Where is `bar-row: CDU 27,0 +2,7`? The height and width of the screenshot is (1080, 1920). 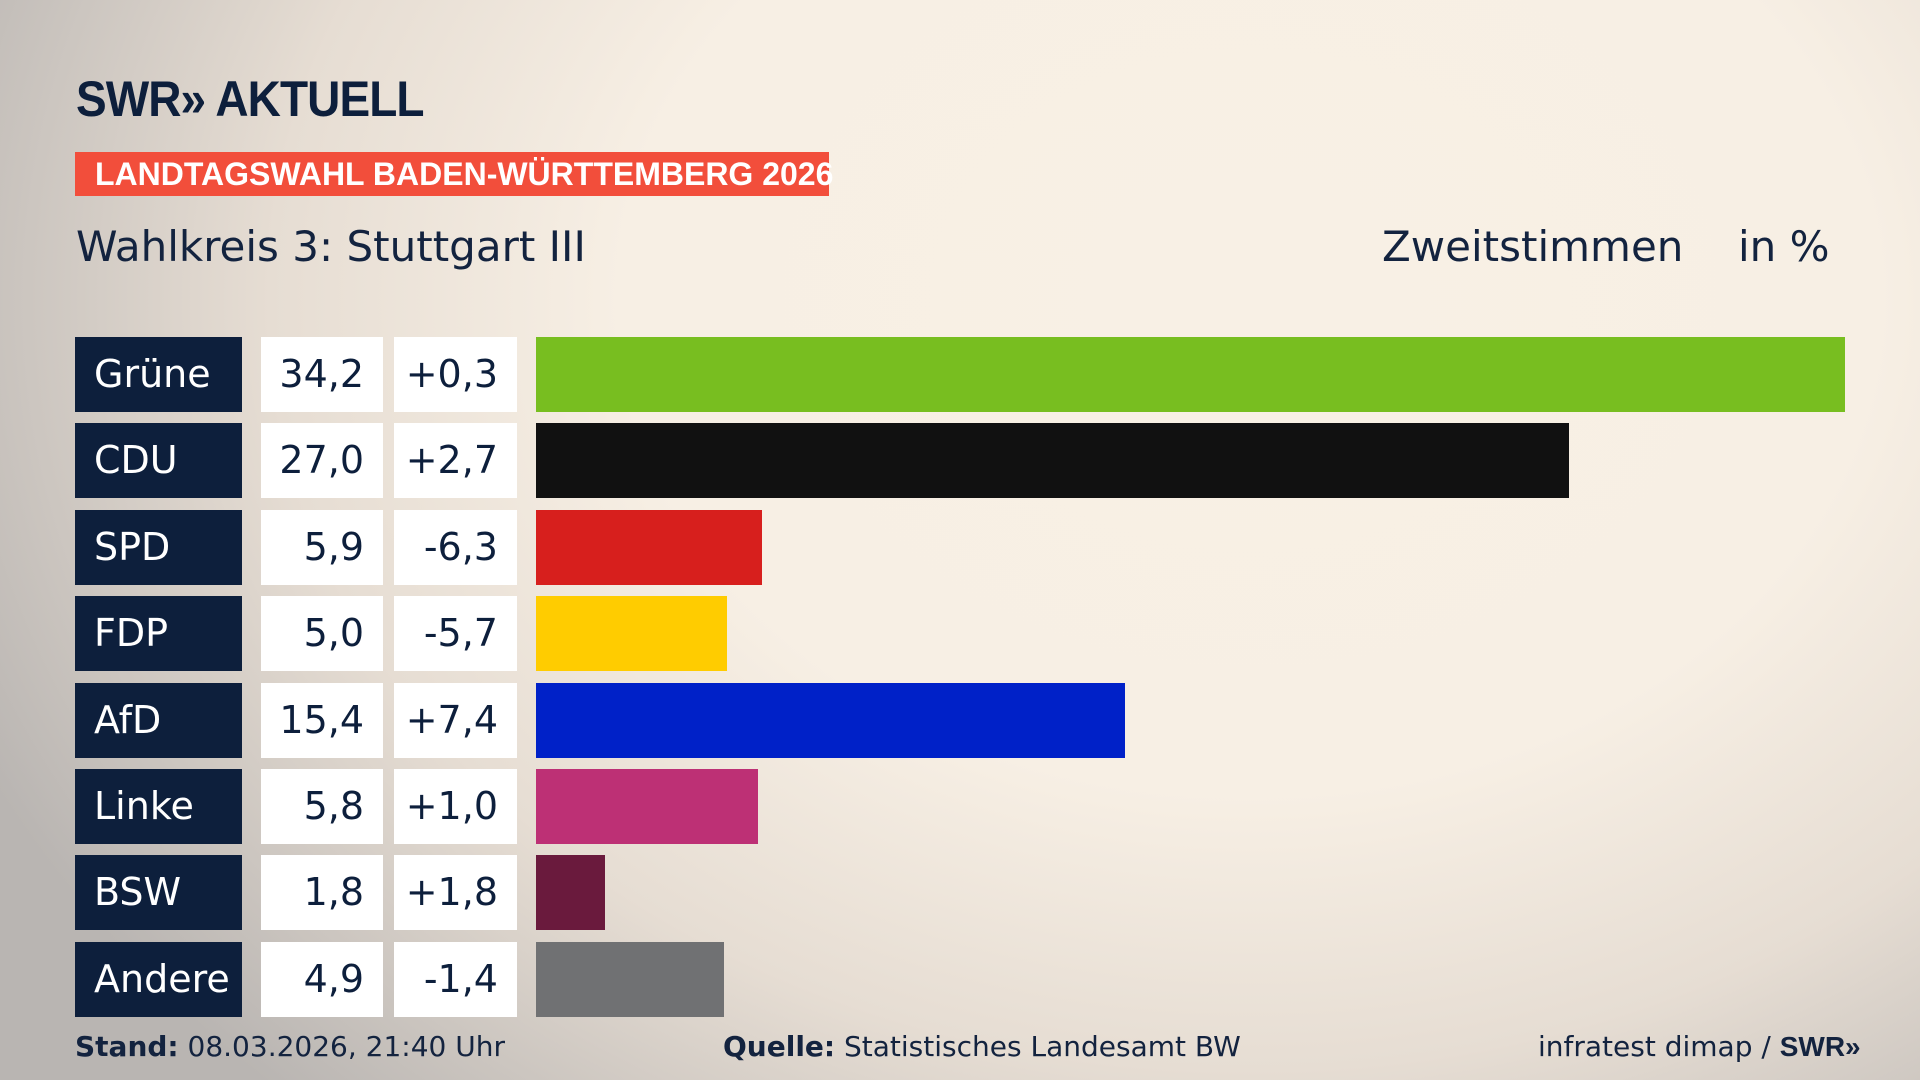
bar-row: CDU 27,0 +2,7 is located at coordinates (975, 461).